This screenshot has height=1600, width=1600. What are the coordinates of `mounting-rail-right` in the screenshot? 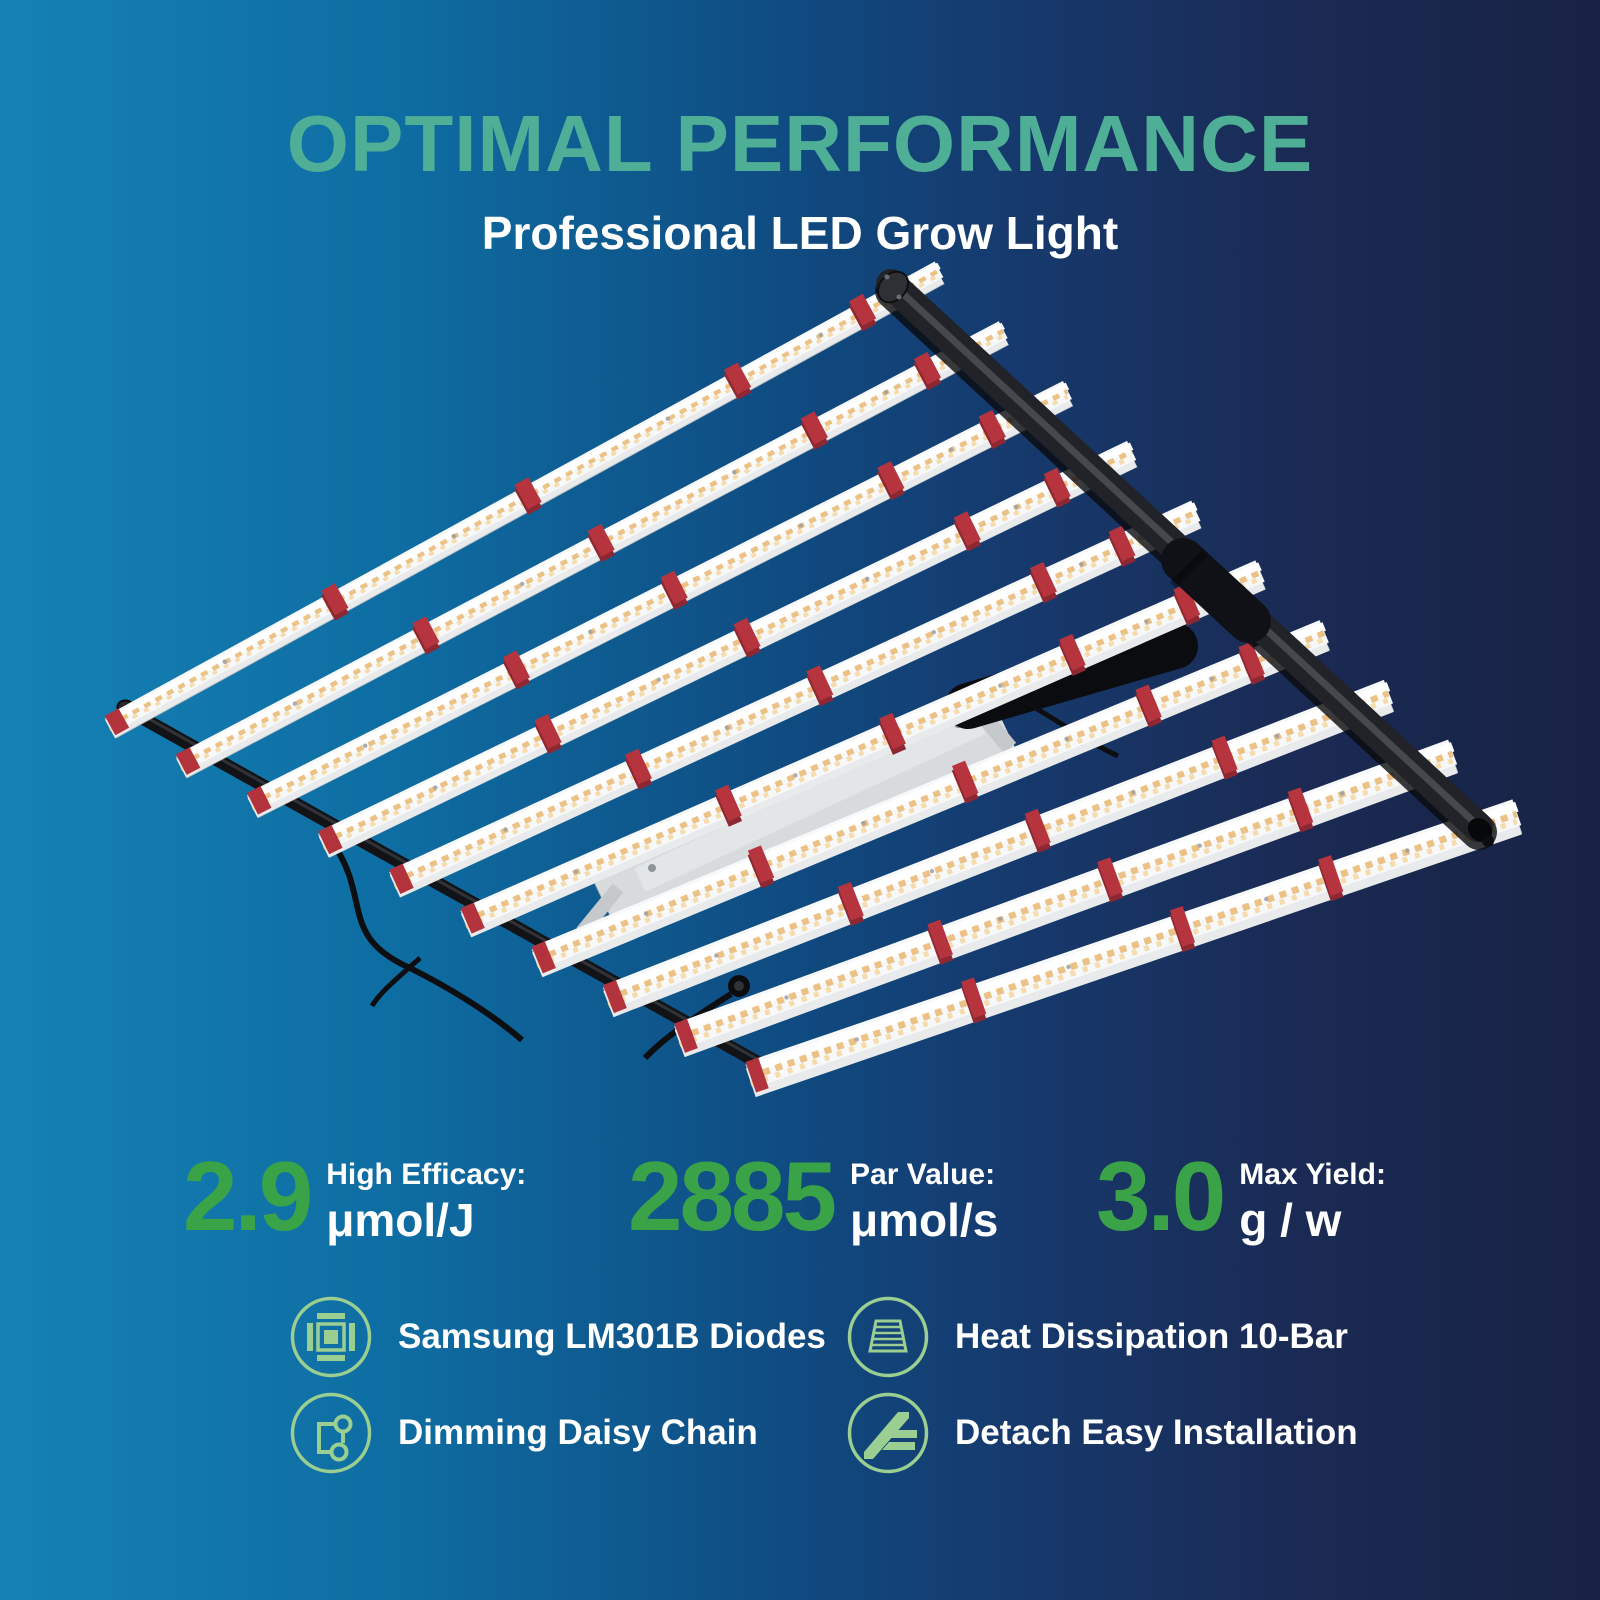 It's located at (1186, 559).